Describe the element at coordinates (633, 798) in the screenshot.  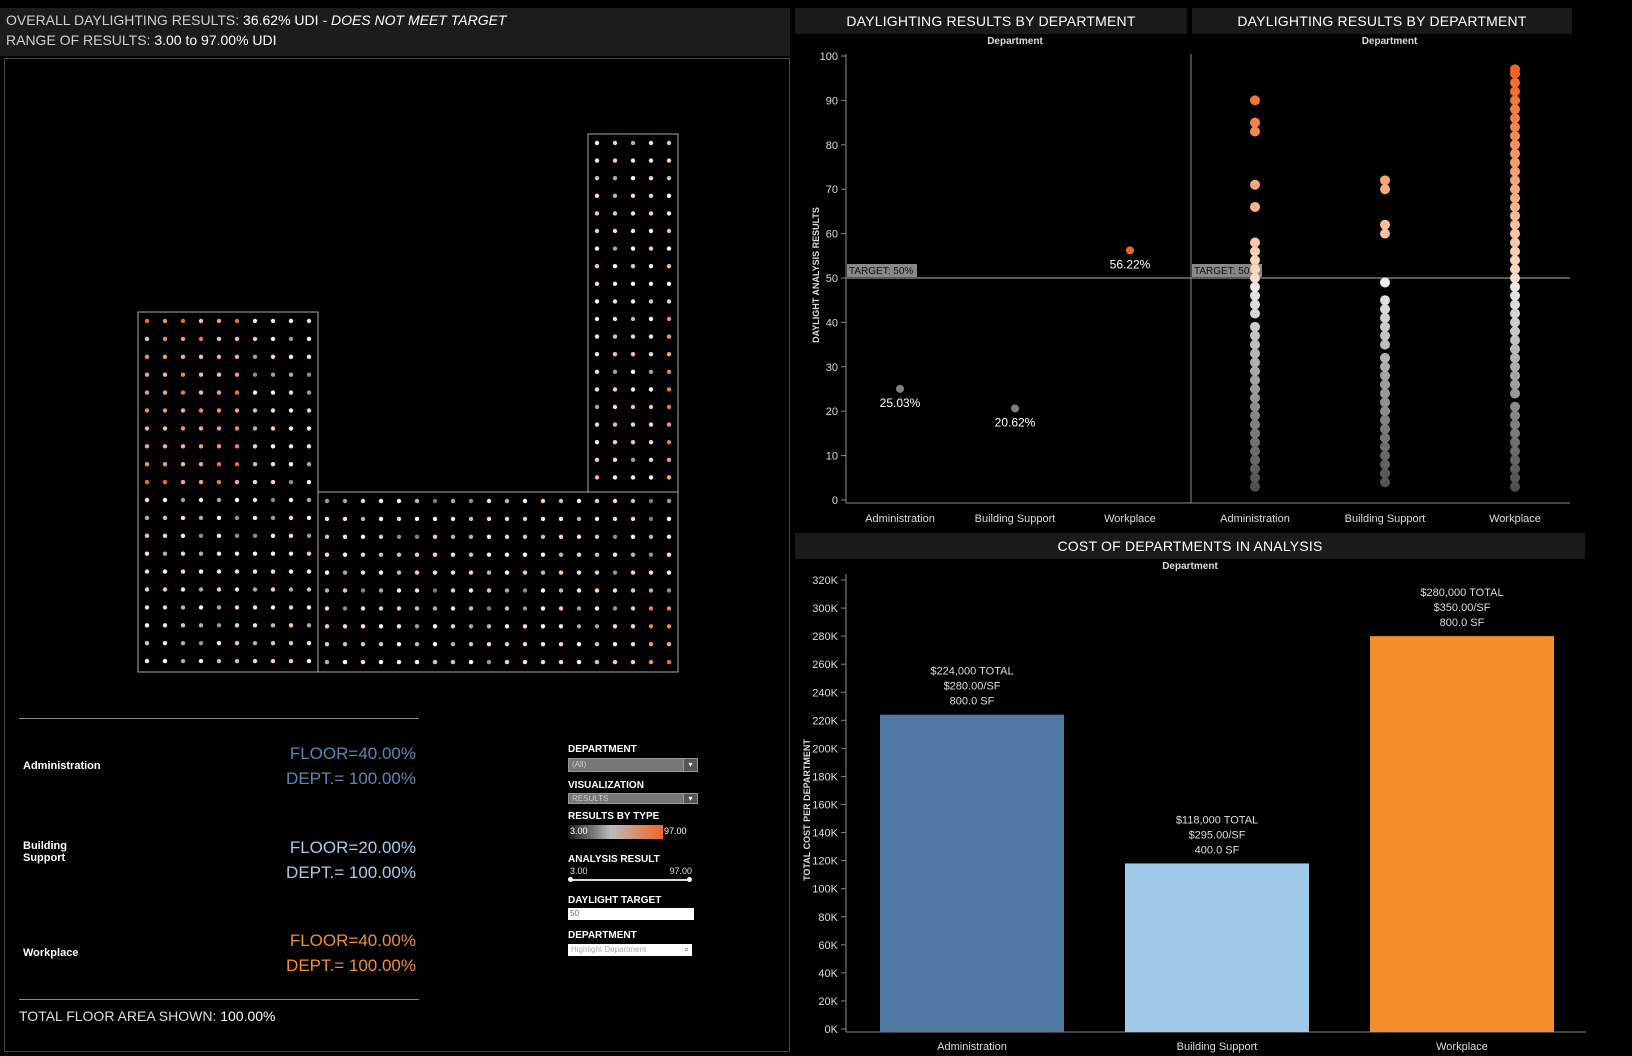
I see `visualization-select: RESULTS ▾` at that location.